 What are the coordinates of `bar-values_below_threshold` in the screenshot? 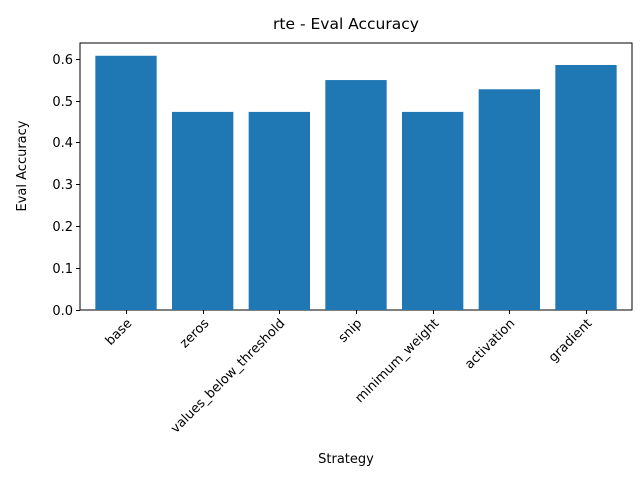 It's located at (279, 211).